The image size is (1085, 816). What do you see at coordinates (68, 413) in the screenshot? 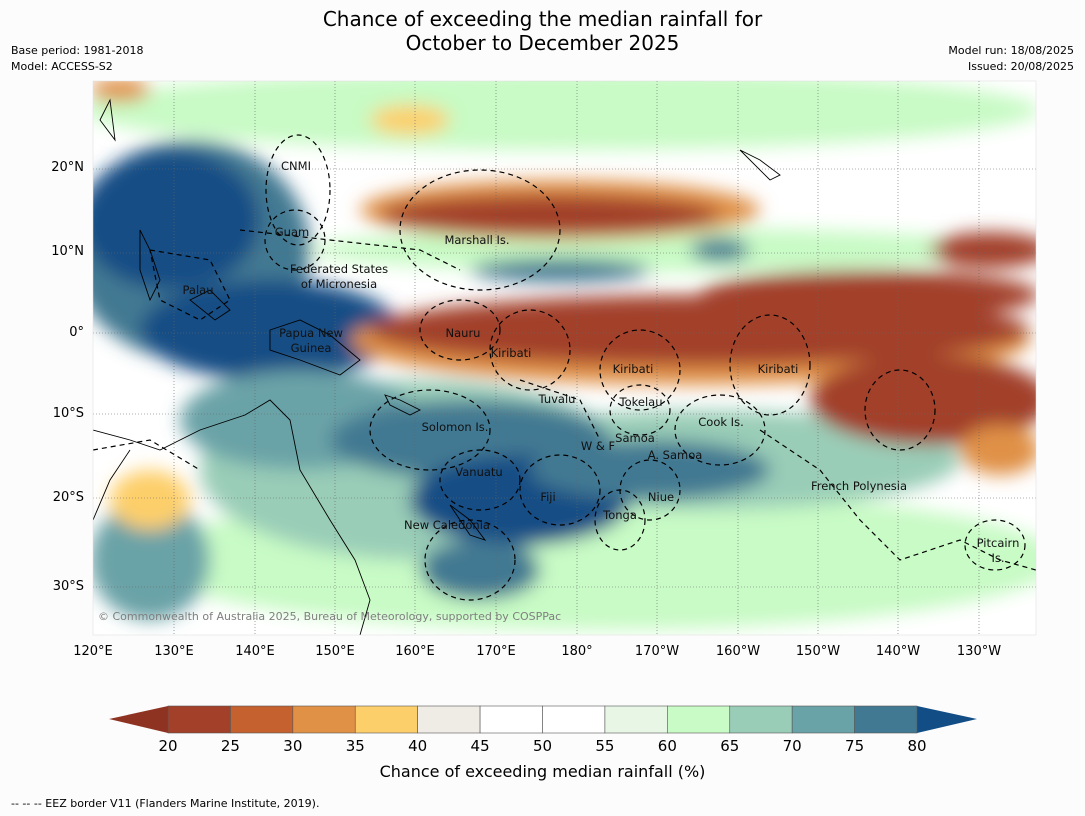
I see `lat-label: 10°S` at bounding box center [68, 413].